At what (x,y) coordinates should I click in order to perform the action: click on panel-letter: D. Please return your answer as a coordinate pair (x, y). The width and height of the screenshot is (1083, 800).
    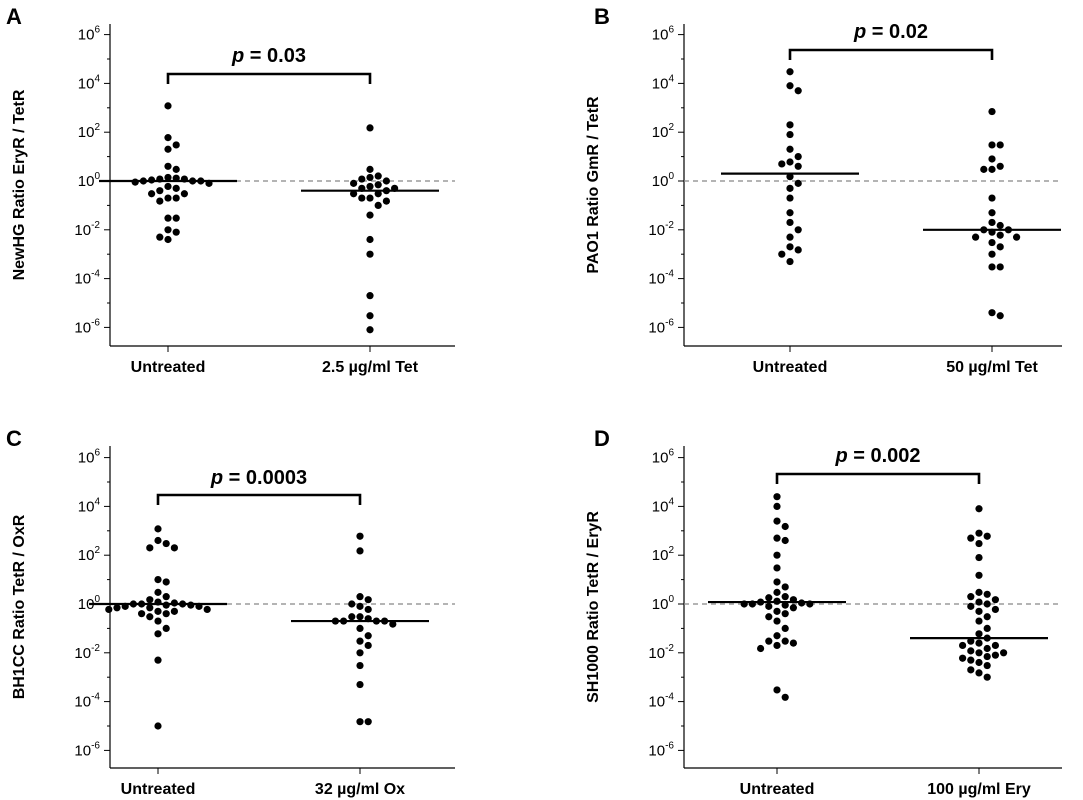
    Looking at the image, I should click on (602, 438).